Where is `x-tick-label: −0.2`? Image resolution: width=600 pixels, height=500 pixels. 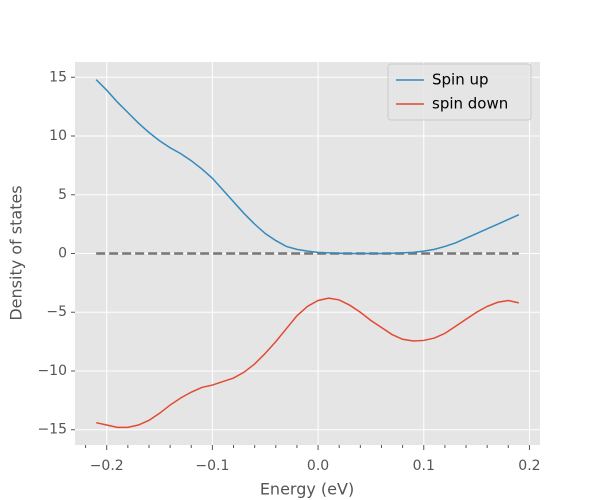 x-tick-label: −0.2 is located at coordinates (107, 466).